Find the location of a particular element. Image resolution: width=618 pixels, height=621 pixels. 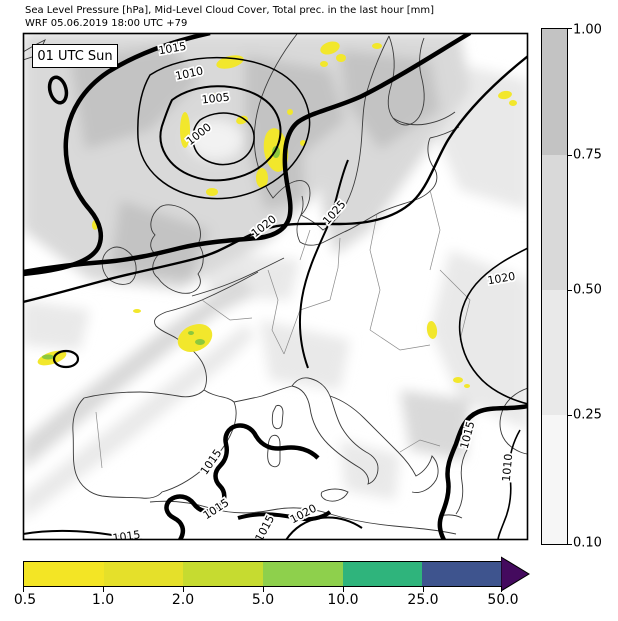

cloud-colorbar-label: 1.00 is located at coordinates (587, 30).